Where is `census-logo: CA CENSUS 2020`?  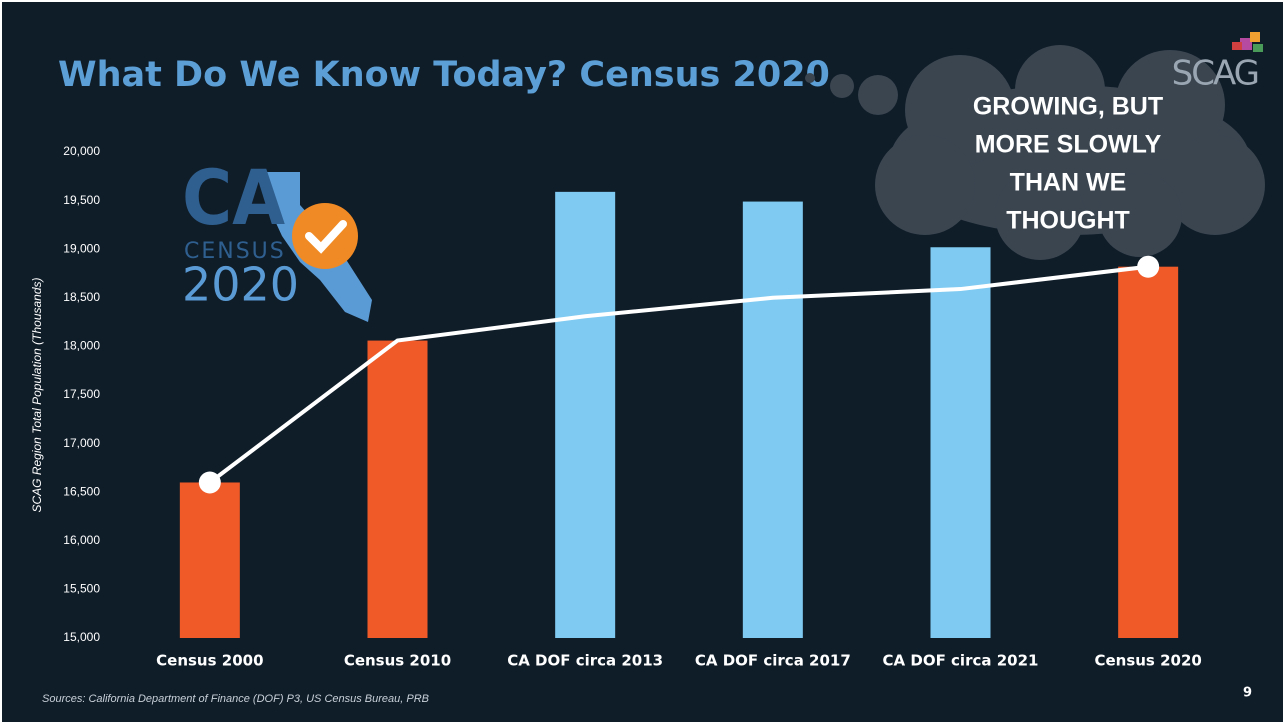 census-logo: CA CENSUS 2020 is located at coordinates (277, 237).